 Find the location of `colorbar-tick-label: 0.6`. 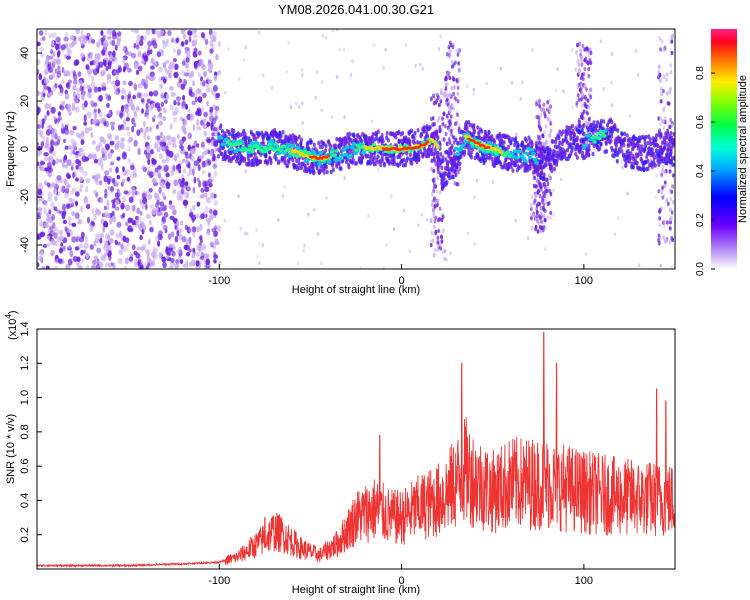

colorbar-tick-label: 0.6 is located at coordinates (700, 122).